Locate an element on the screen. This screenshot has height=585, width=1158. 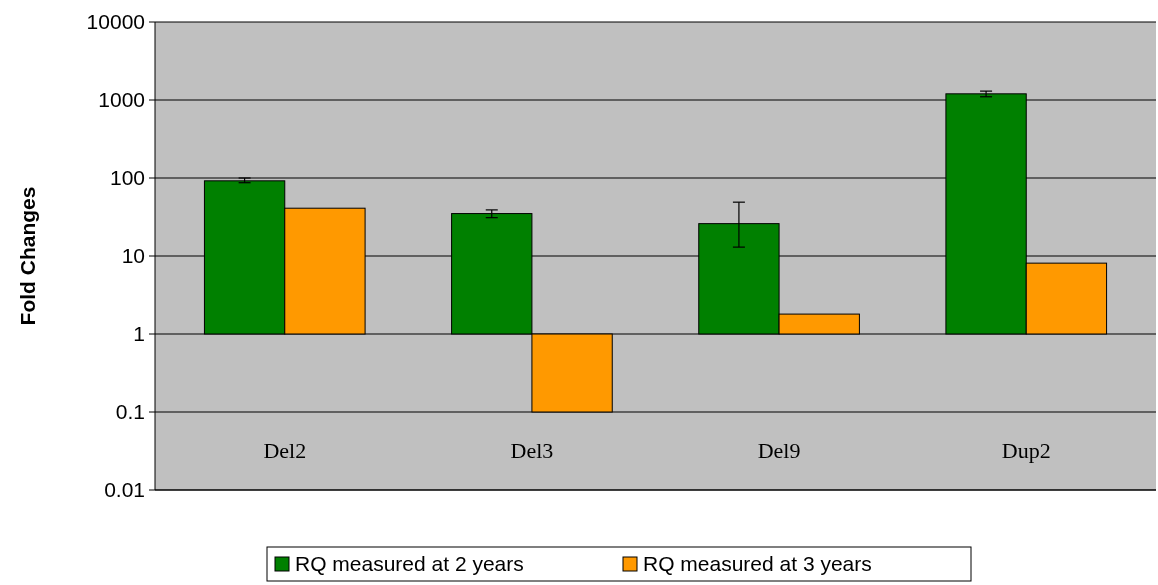
y-tick-label: 0.01 is located at coordinates (124, 490).